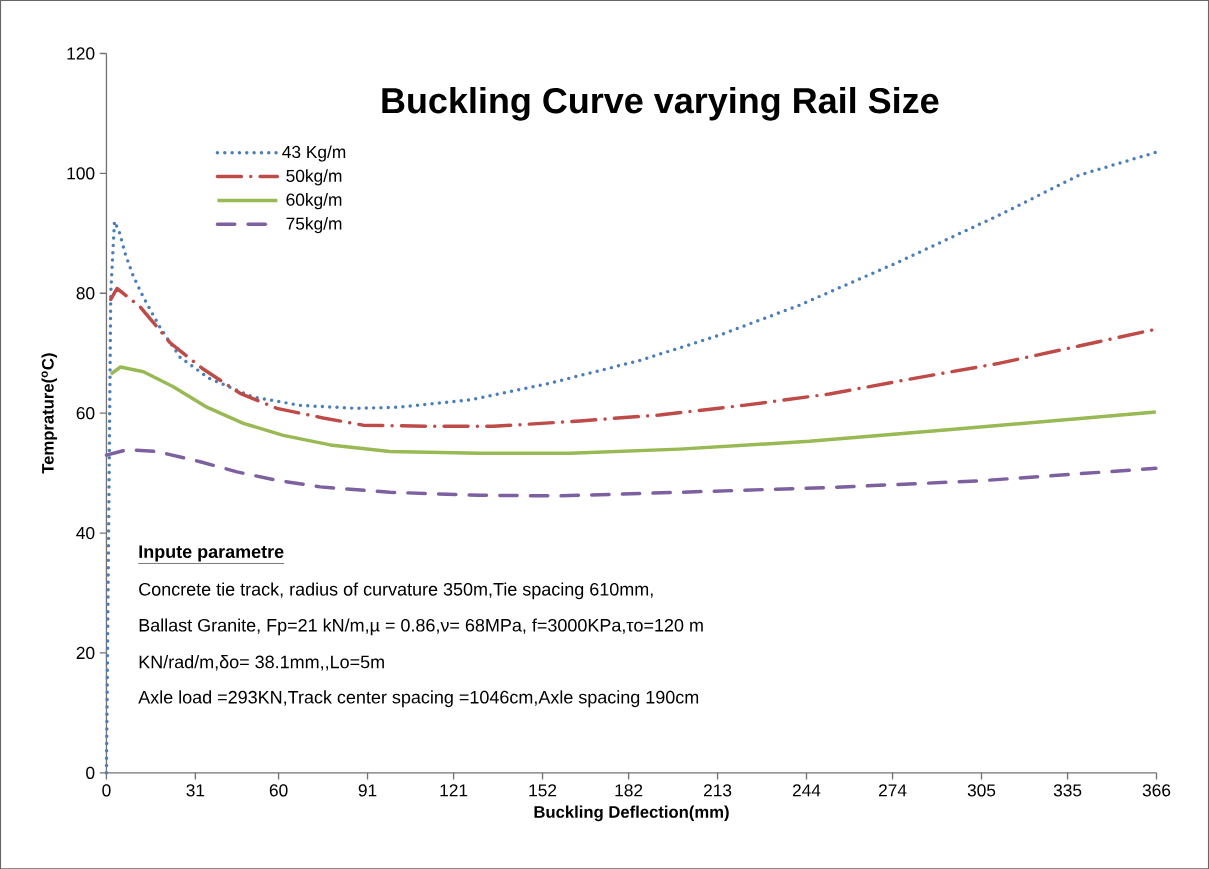 The width and height of the screenshot is (1209, 869). I want to click on x-tick-label: 31, so click(195, 790).